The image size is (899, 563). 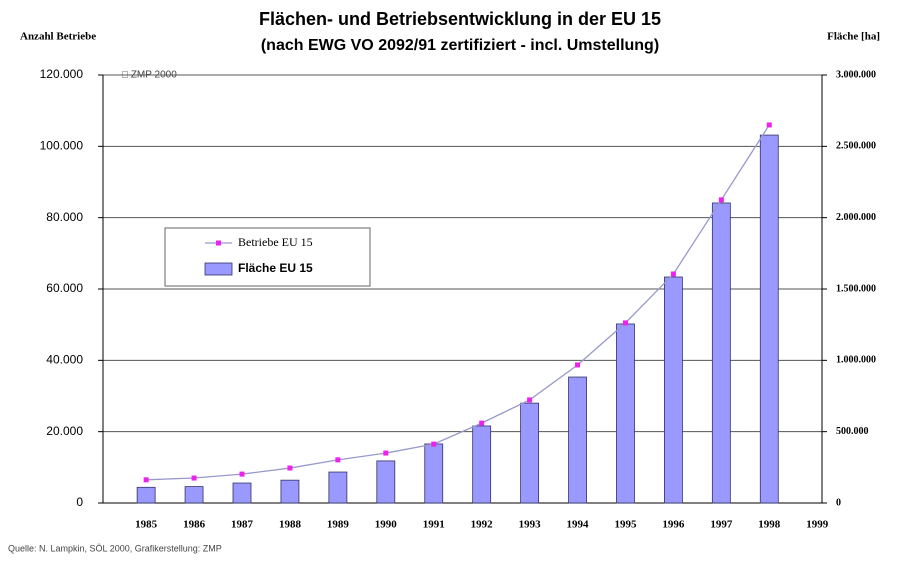 What do you see at coordinates (386, 525) in the screenshot?
I see `x-tick-label: 1990` at bounding box center [386, 525].